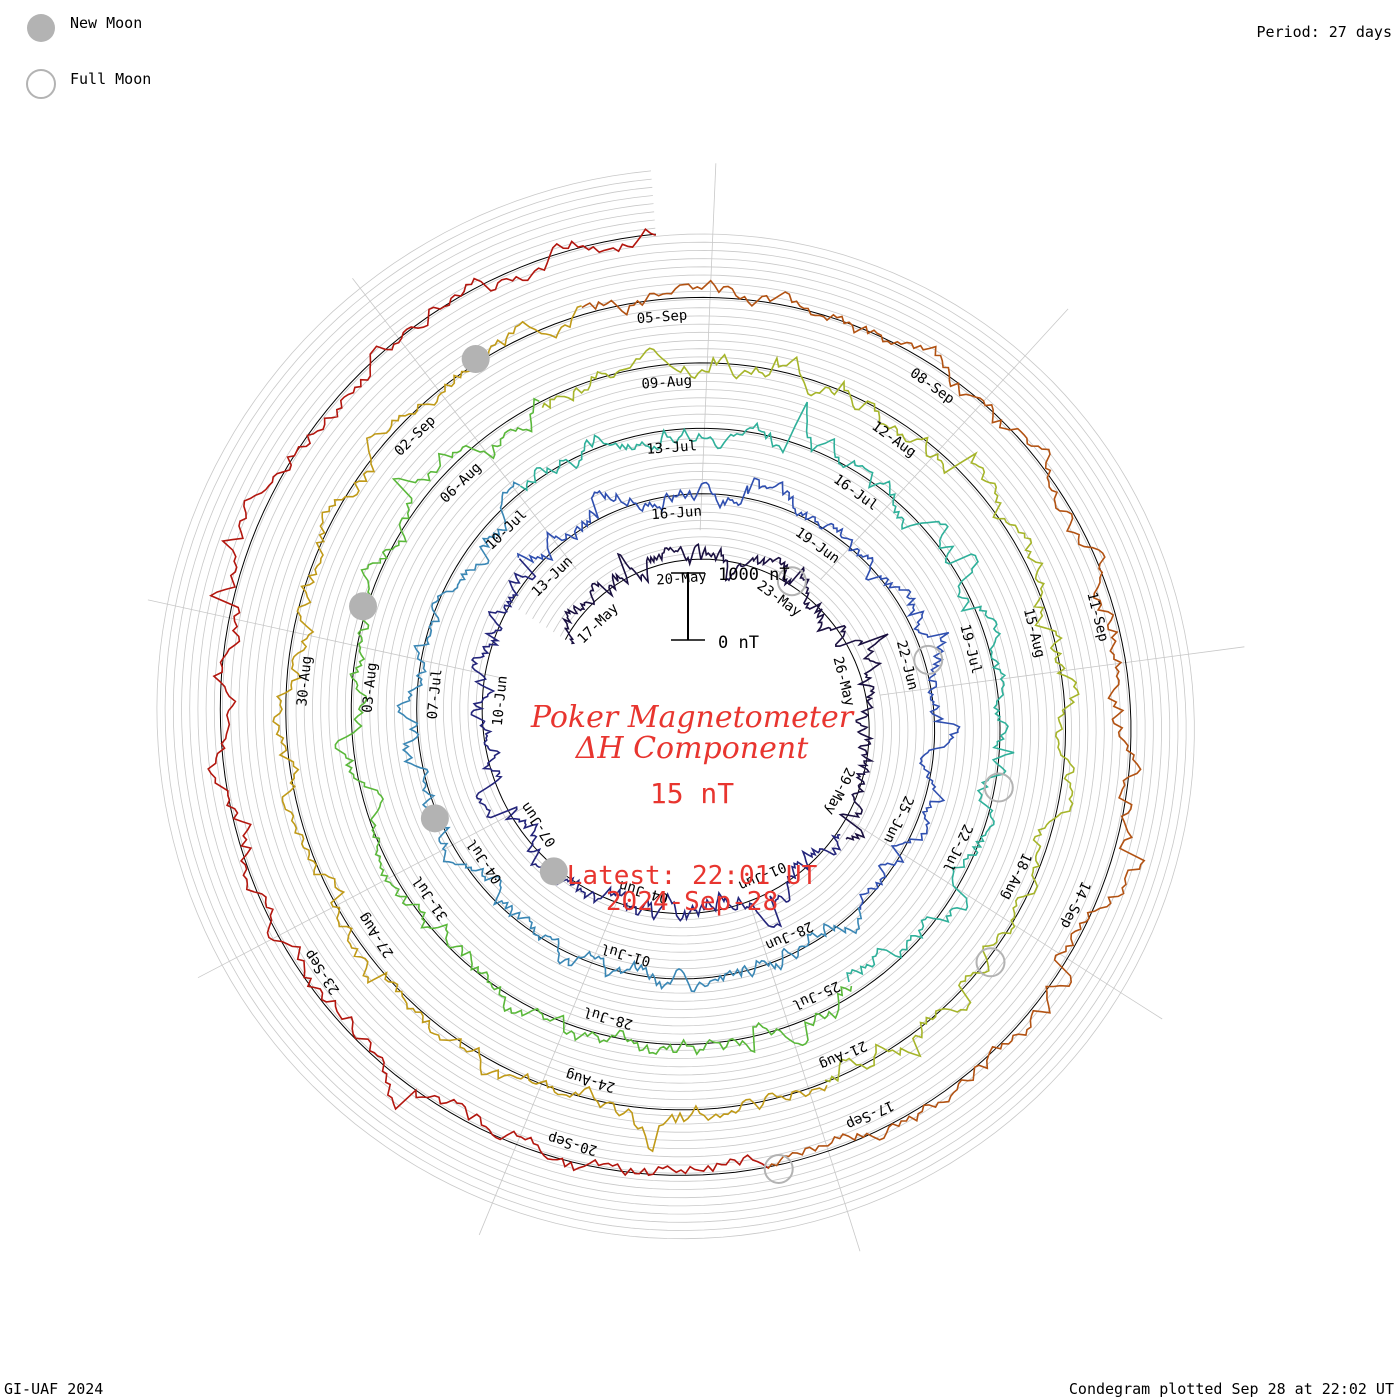 This screenshot has width=1400, height=1400. Describe the element at coordinates (662, 318) in the screenshot. I see `date-tick-label: 05-Sep` at that location.